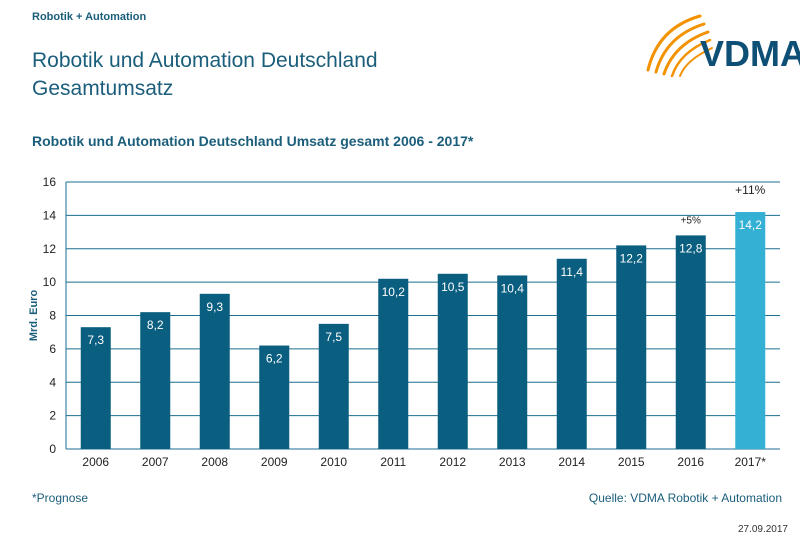 Image resolution: width=800 pixels, height=544 pixels. I want to click on x-tick-label: 2012, so click(452, 462).